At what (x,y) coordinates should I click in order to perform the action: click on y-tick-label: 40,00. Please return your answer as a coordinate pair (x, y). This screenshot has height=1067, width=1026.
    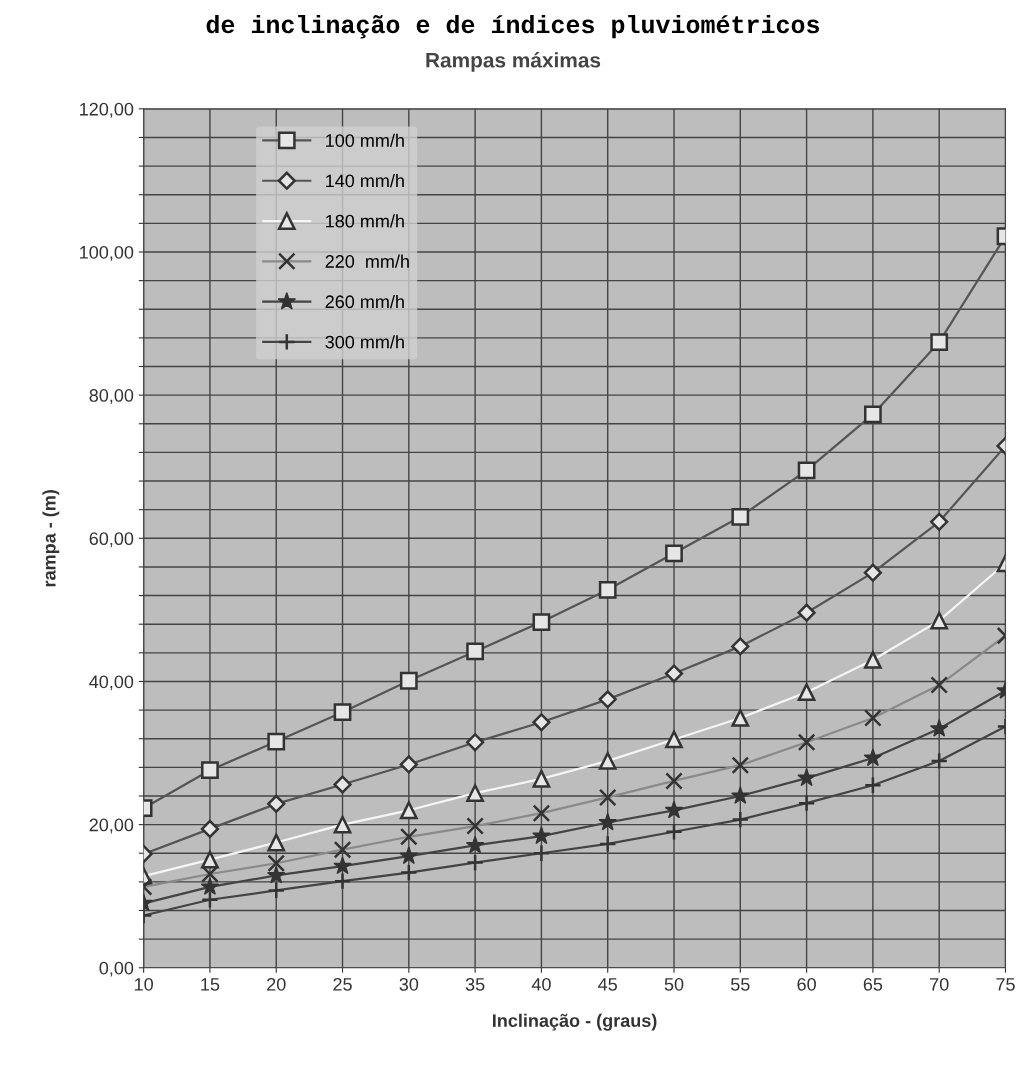
    Looking at the image, I should click on (111, 683).